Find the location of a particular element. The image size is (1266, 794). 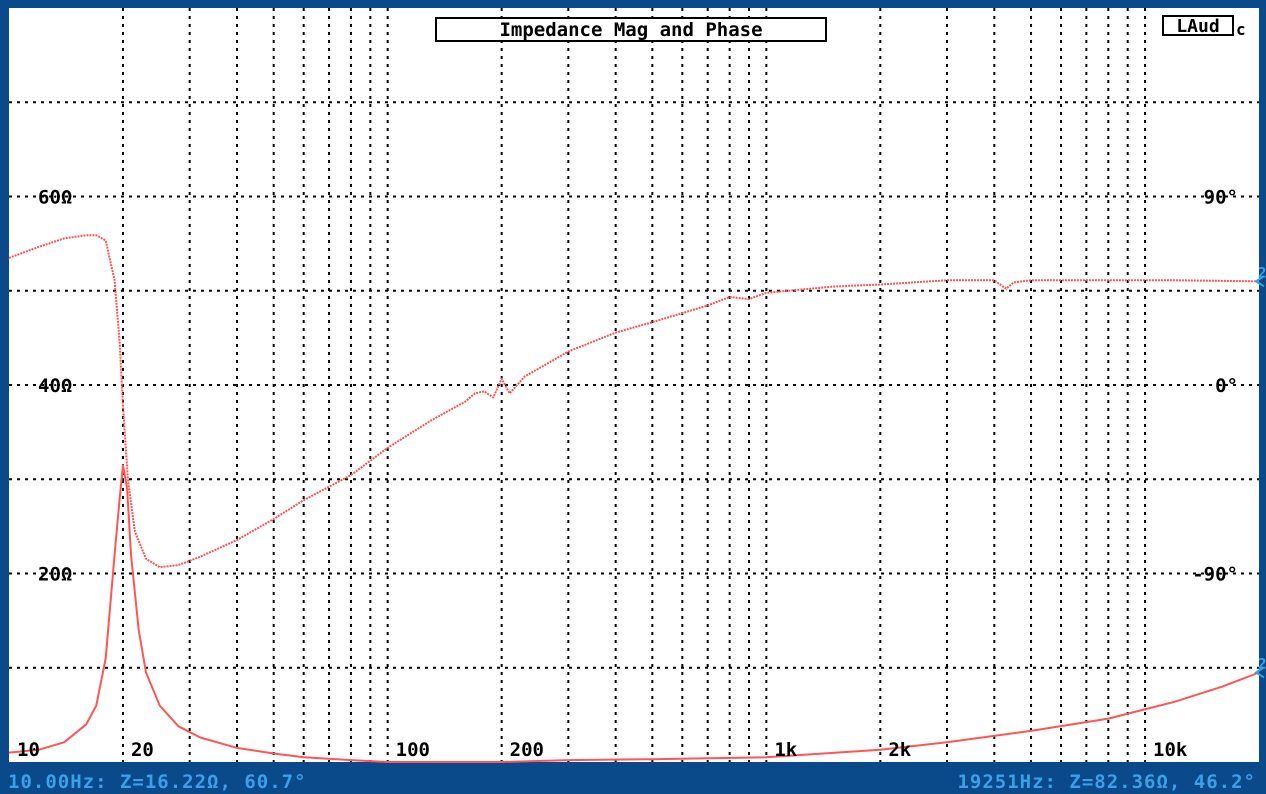

y-left-tick-label: 40Ω is located at coordinates (55, 386).